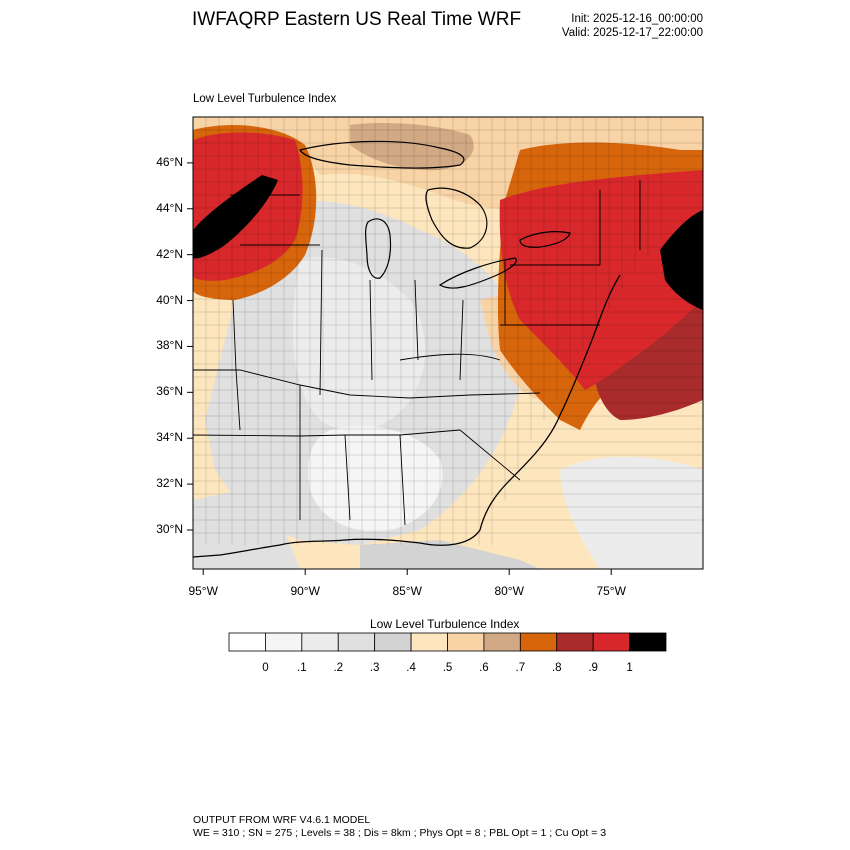  I want to click on colorbar-label: .6, so click(484, 668).